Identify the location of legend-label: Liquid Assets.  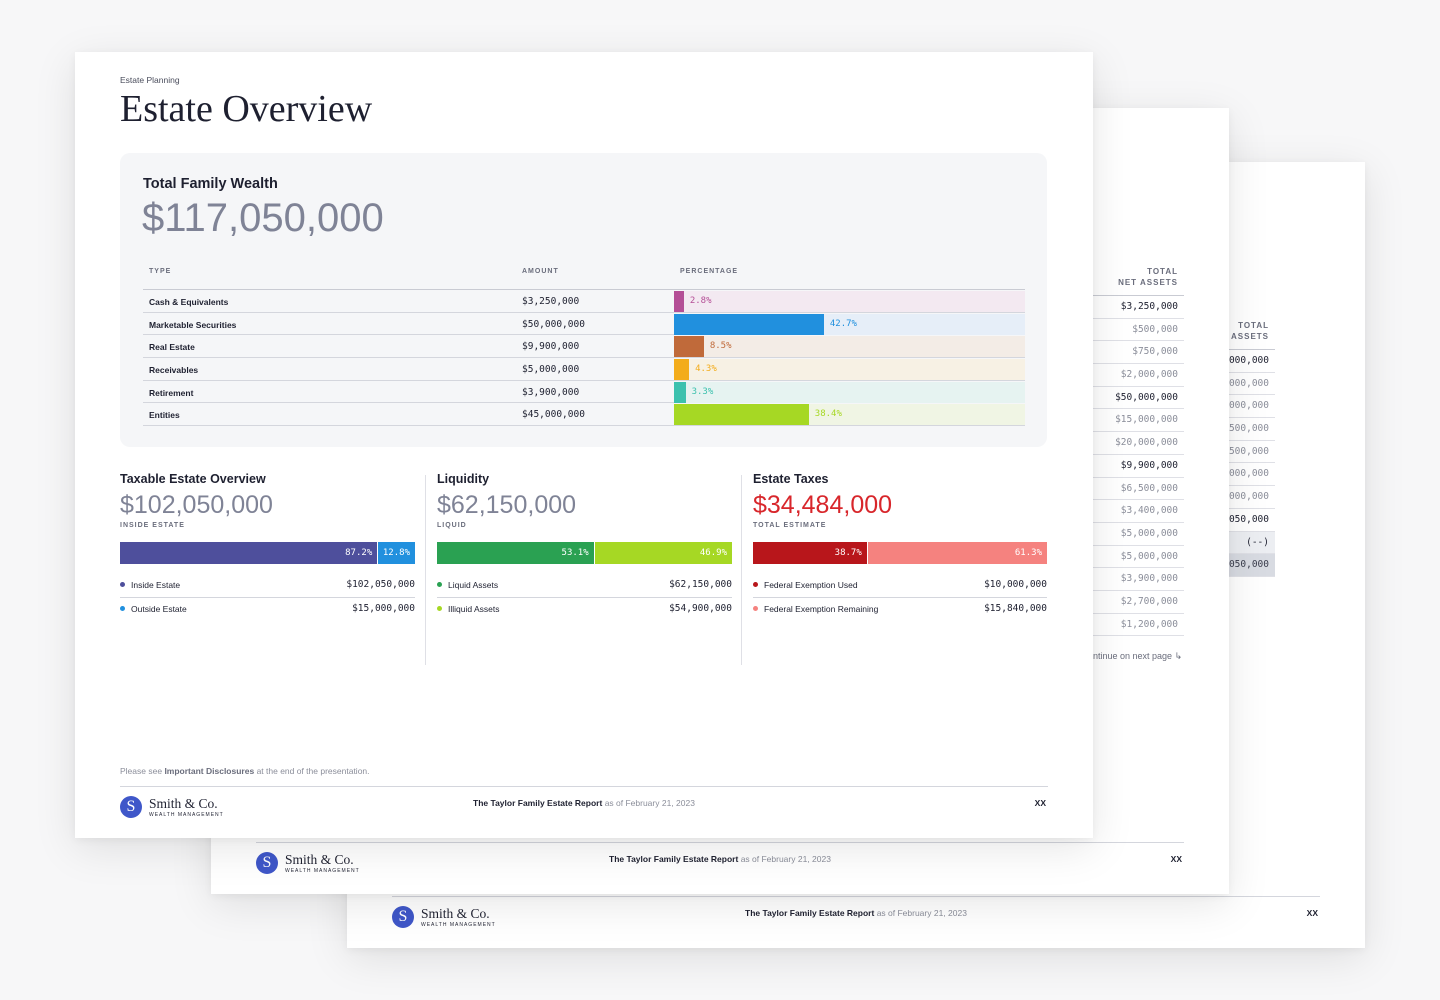
(473, 585).